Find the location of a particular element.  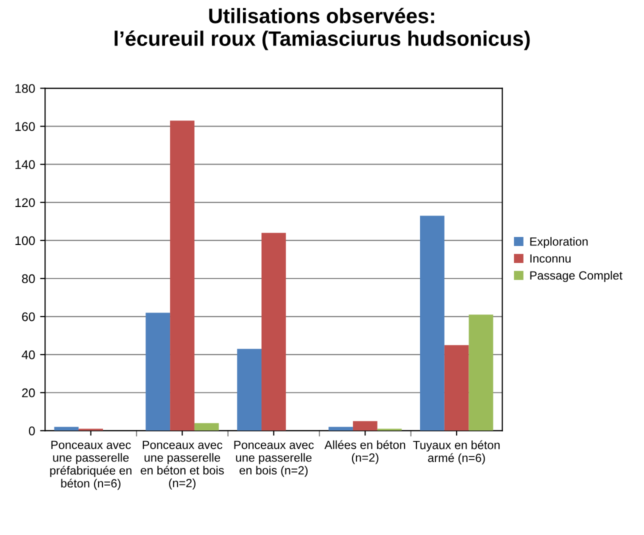

y-tick-label: 40 is located at coordinates (28, 355).